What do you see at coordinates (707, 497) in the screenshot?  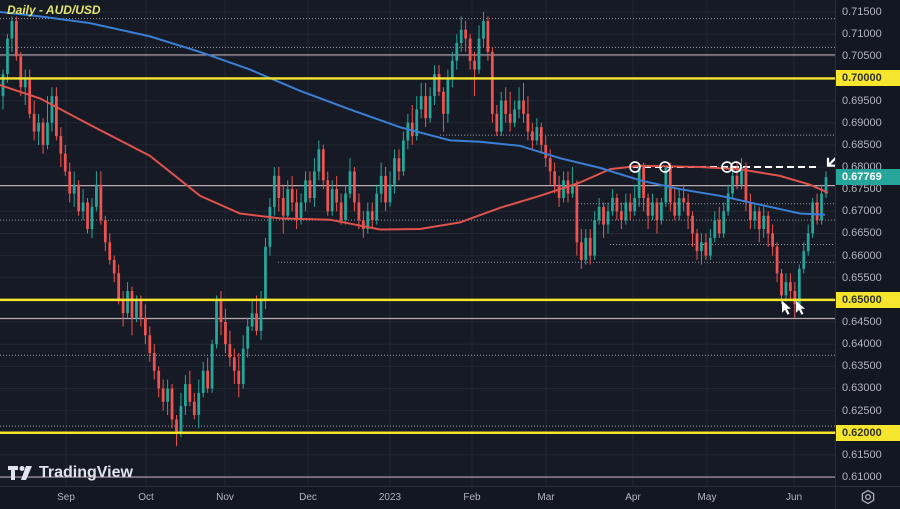 I see `time-tick-label: May` at bounding box center [707, 497].